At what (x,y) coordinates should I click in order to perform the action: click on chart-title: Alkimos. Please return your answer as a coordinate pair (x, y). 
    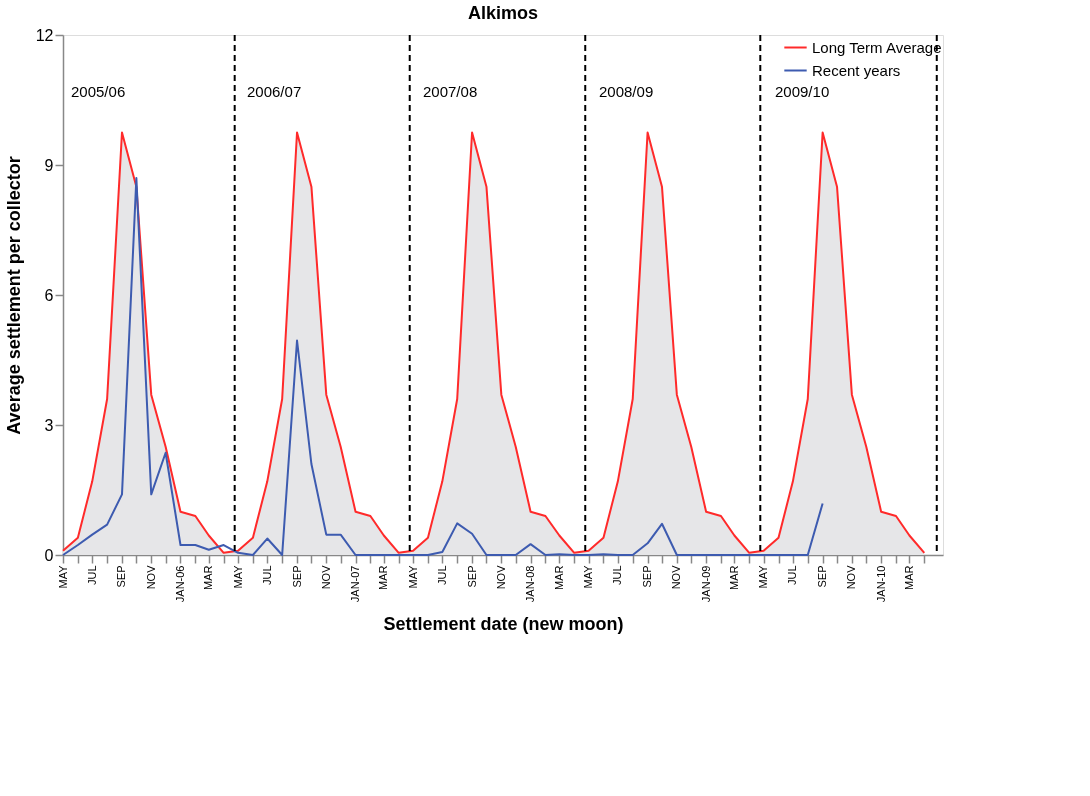
    Looking at the image, I should click on (503, 13).